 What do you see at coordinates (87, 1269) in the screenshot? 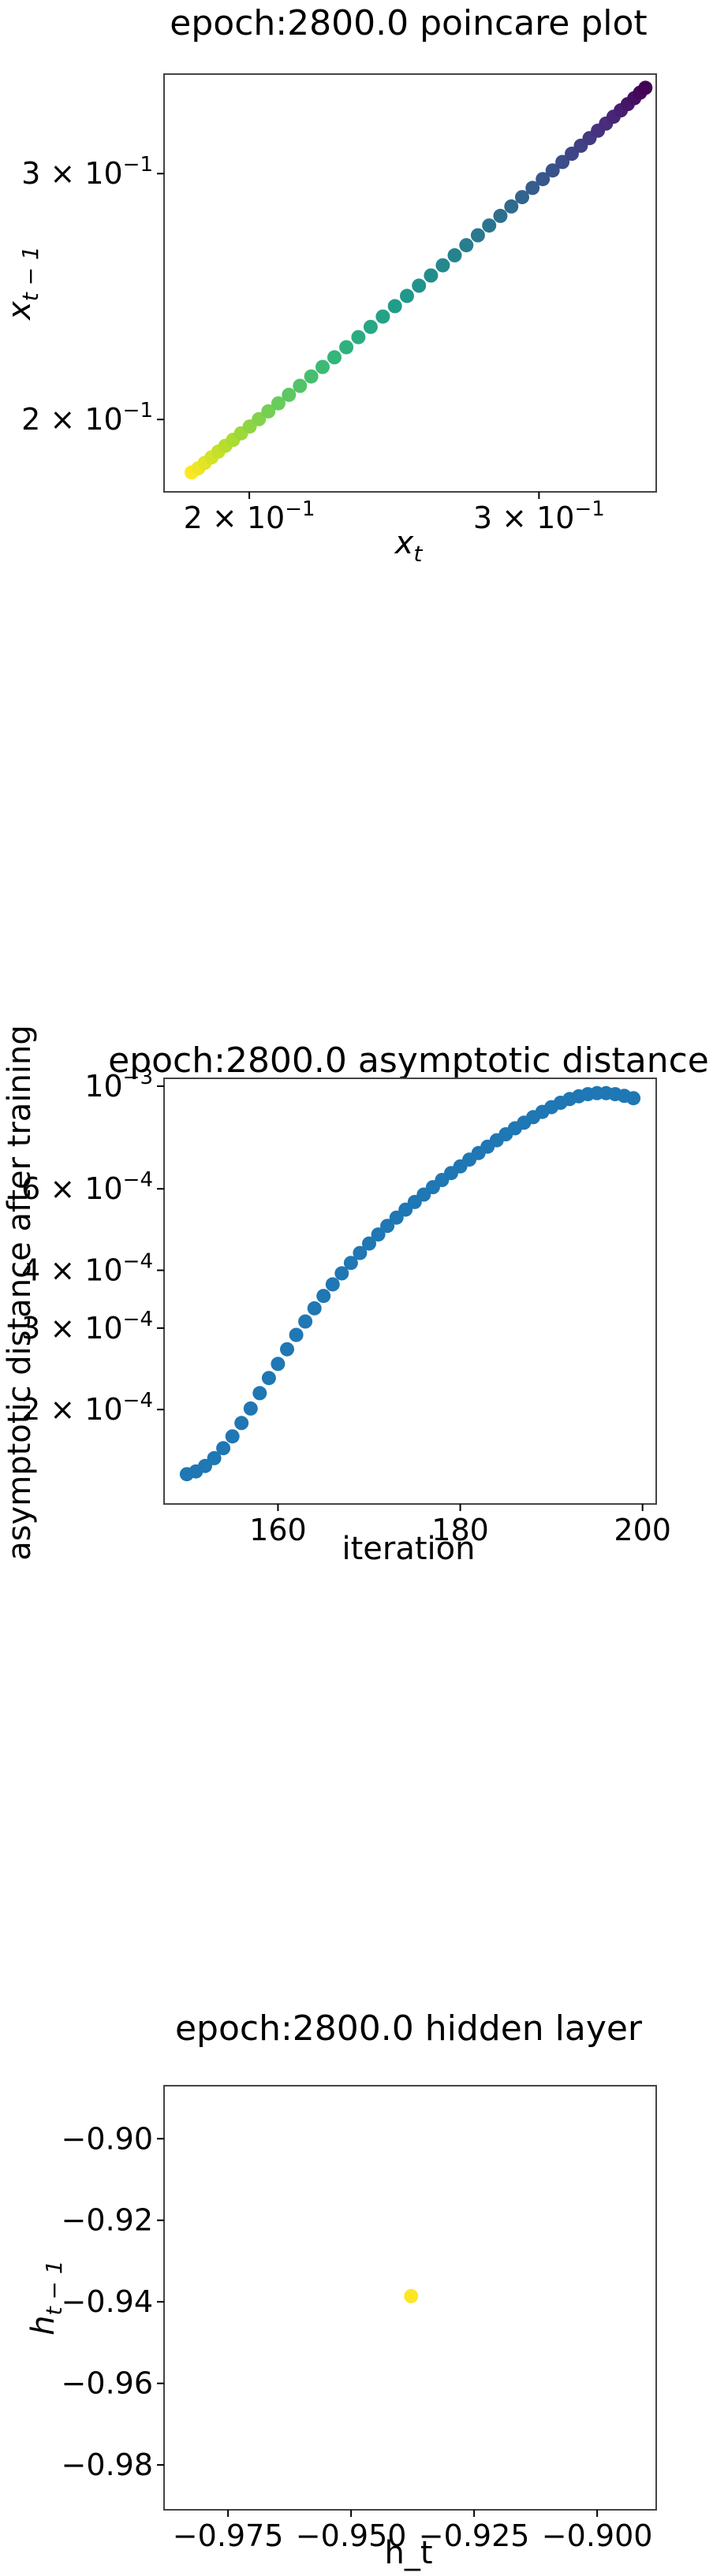
I see `tick-label: 4 × 10⁻⁴` at bounding box center [87, 1269].